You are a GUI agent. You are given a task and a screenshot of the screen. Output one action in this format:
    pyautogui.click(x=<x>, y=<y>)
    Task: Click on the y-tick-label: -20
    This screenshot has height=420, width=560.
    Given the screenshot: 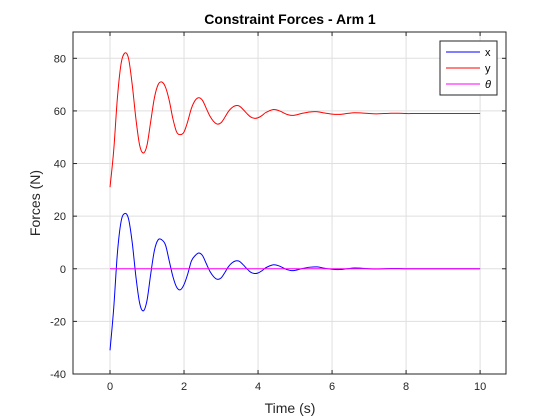 What is the action you would take?
    pyautogui.click(x=58, y=322)
    